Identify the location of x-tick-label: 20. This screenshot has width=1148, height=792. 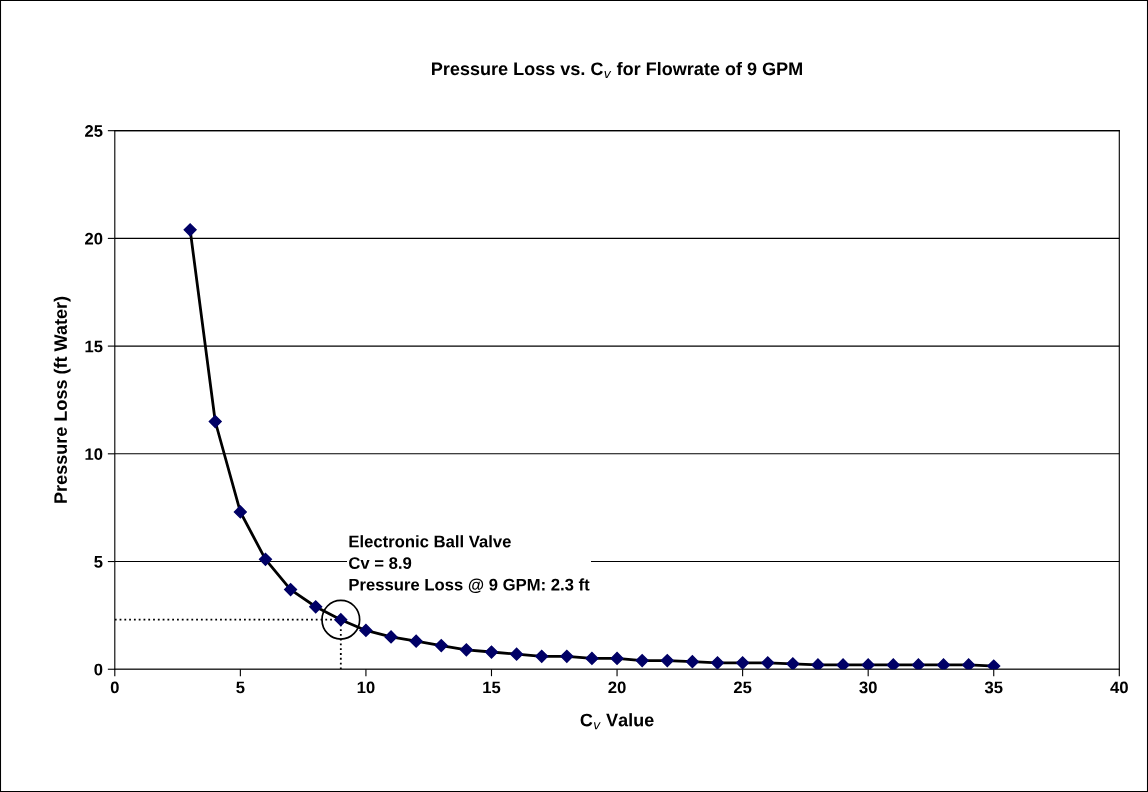
(617, 687).